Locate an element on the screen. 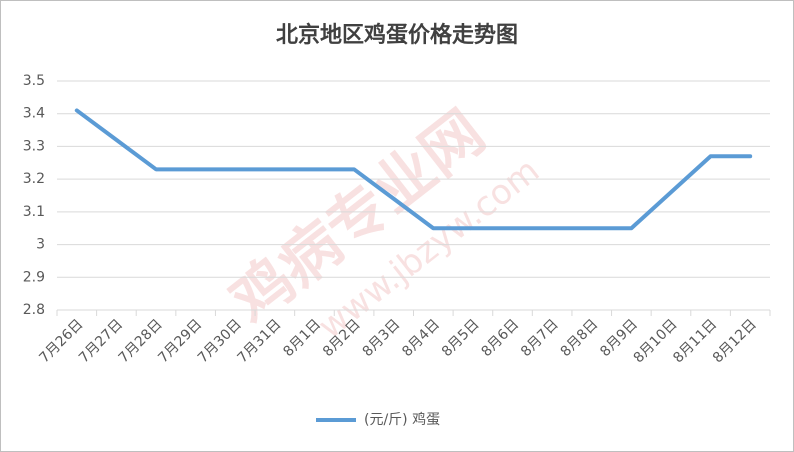 The width and height of the screenshot is (794, 452). y-tick-label: 3.4 is located at coordinates (34, 114).